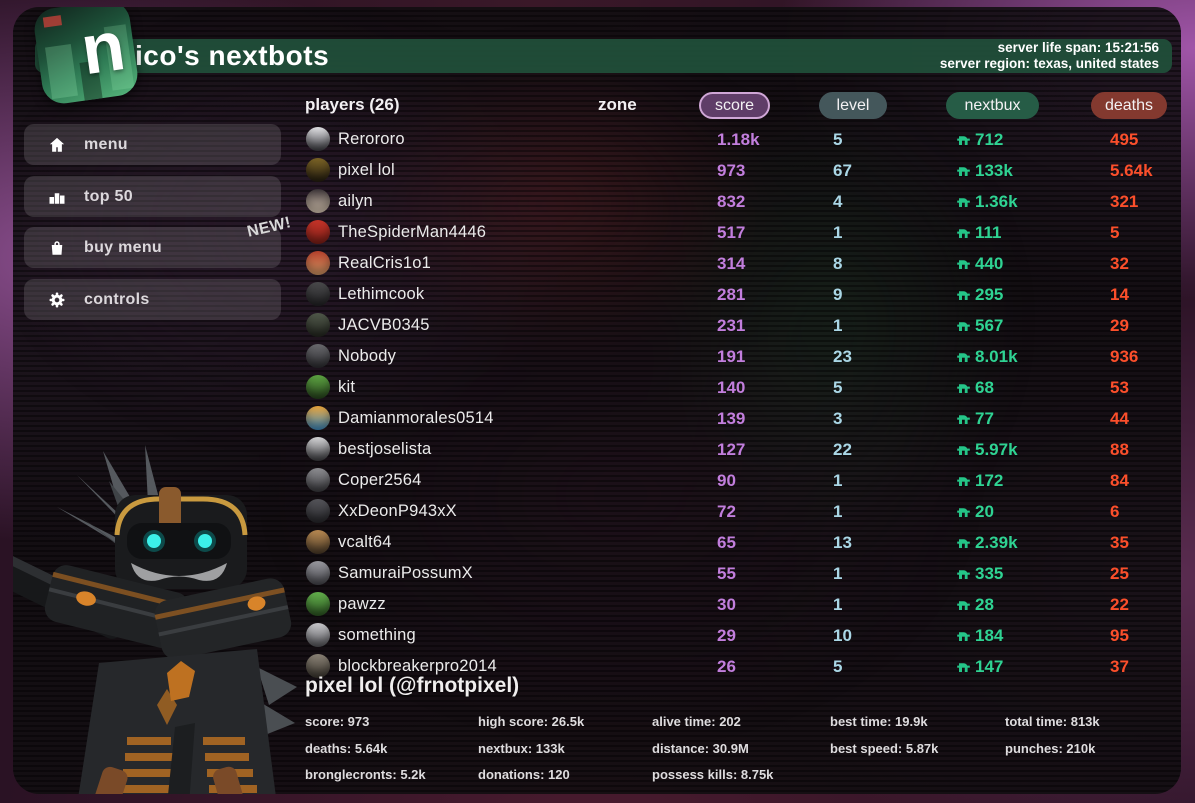 The image size is (1195, 803). I want to click on table-row: SamuraiPossumX 55 1 335 25, so click(597, 573).